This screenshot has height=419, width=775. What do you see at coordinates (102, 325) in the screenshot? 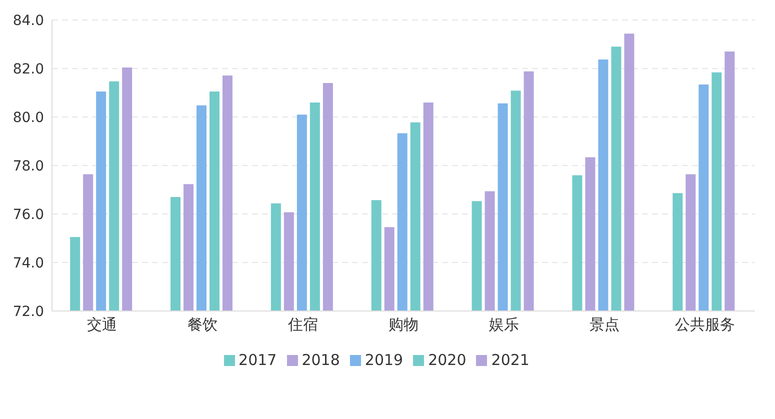
I see `x-tick-label: 交通` at bounding box center [102, 325].